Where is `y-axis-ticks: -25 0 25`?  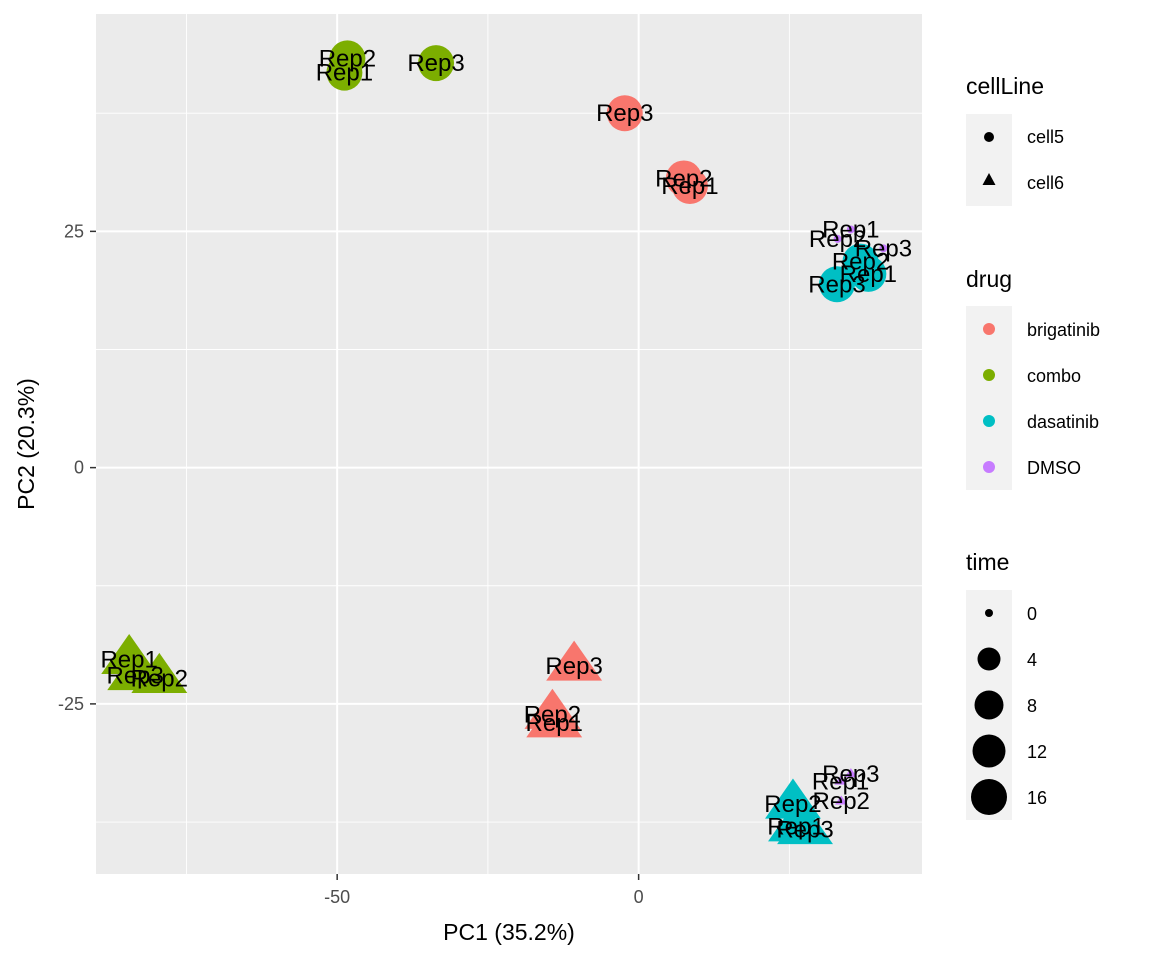 y-axis-ticks: -25 0 25 is located at coordinates (77, 467).